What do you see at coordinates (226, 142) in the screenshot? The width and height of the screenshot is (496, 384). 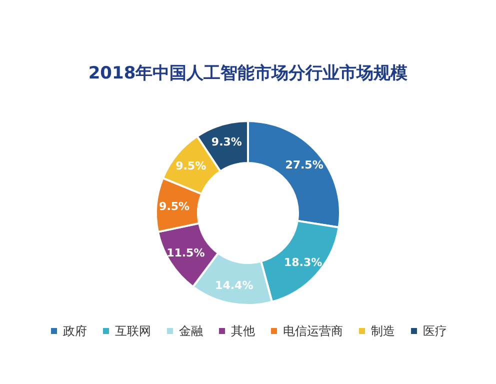 I see `data-label: 9.3%` at bounding box center [226, 142].